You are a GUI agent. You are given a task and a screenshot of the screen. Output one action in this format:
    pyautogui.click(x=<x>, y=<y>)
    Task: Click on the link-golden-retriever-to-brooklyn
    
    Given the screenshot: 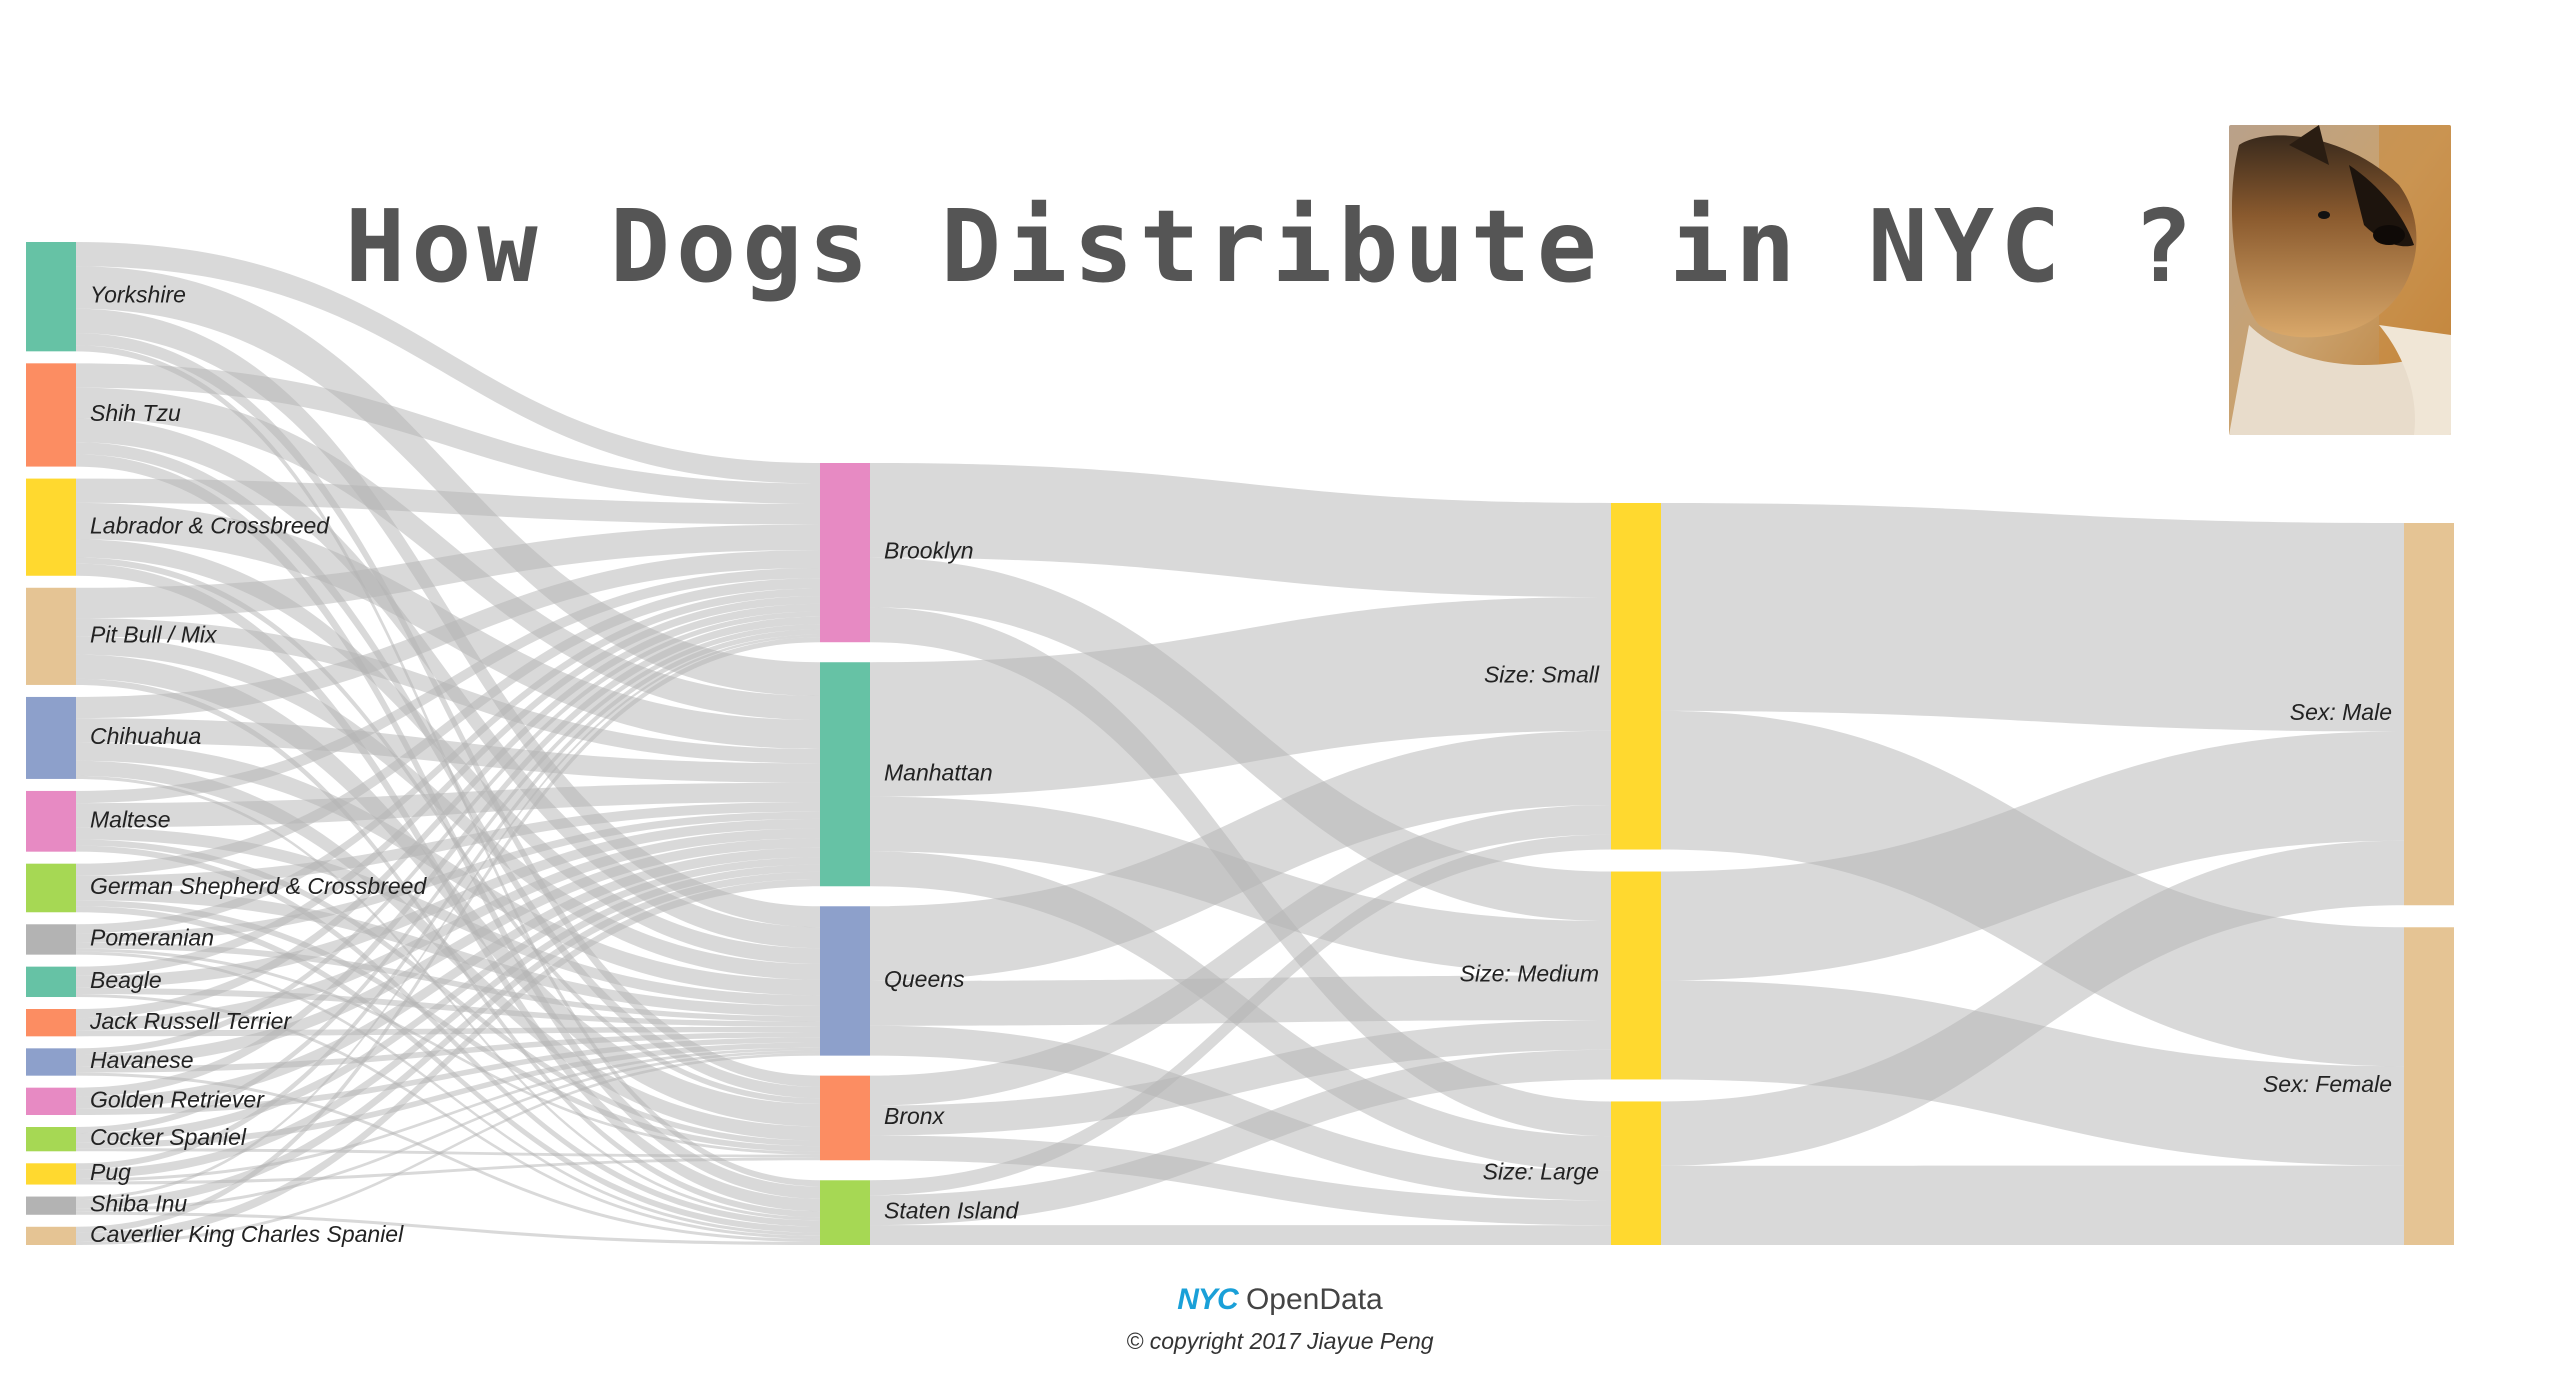 What is the action you would take?
    pyautogui.click(x=448, y=856)
    